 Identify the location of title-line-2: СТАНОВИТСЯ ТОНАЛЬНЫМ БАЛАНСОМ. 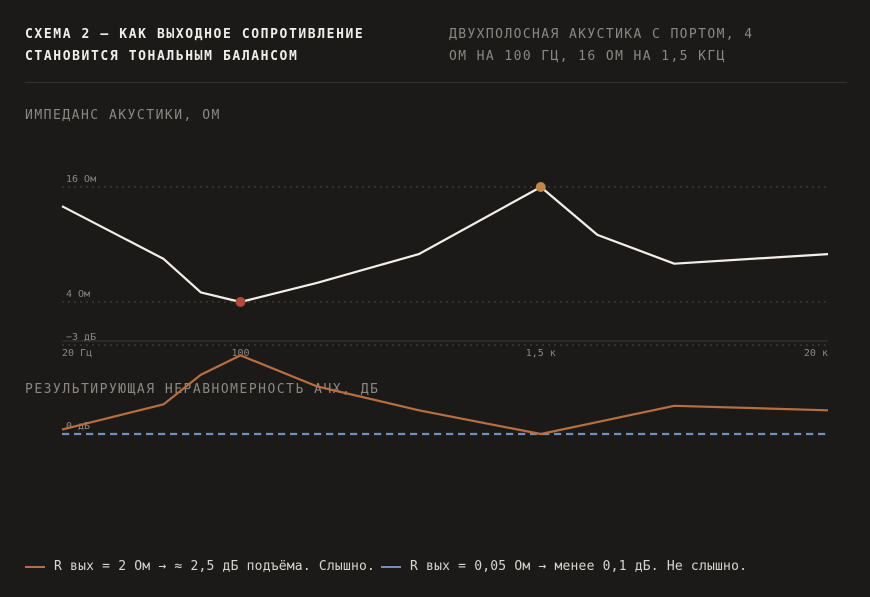
(162, 56).